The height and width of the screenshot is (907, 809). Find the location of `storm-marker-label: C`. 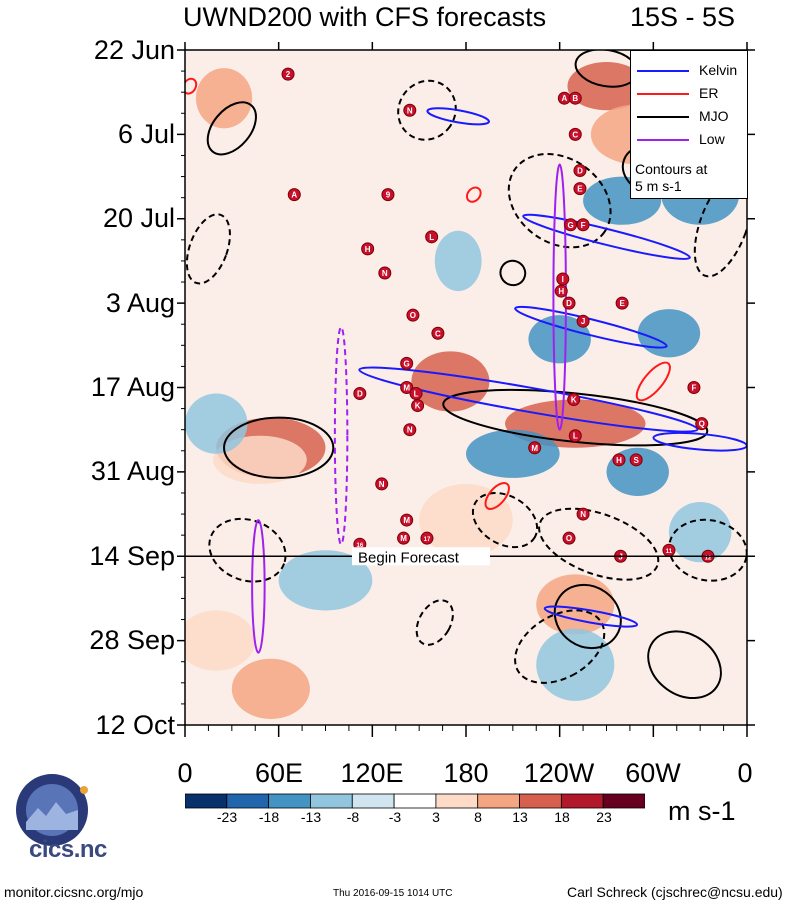

storm-marker-label: C is located at coordinates (575, 134).